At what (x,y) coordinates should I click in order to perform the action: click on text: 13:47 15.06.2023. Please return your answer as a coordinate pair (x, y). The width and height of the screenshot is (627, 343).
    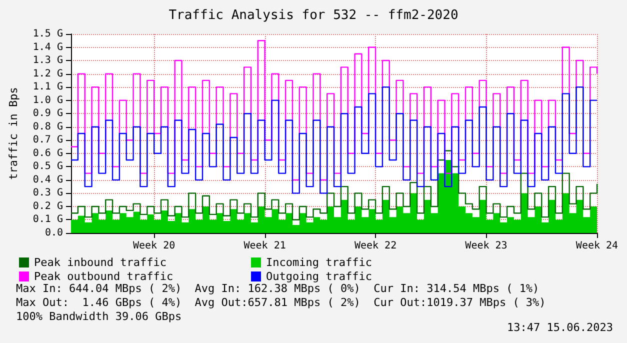
    Looking at the image, I should click on (560, 327).